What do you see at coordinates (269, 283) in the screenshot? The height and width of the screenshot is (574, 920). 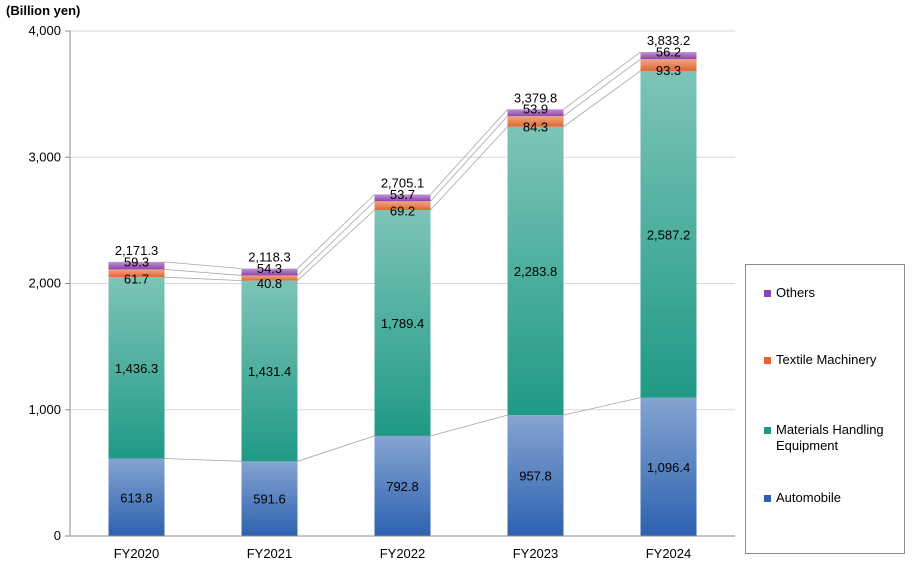 I see `data-label: 40.8` at bounding box center [269, 283].